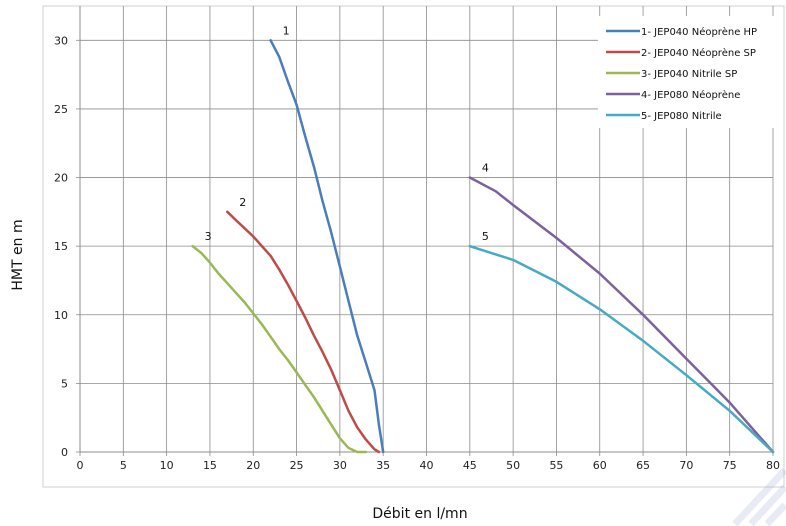 Image resolution: width=786 pixels, height=526 pixels. What do you see at coordinates (470, 465) in the screenshot?
I see `x-tick-label: 45` at bounding box center [470, 465].